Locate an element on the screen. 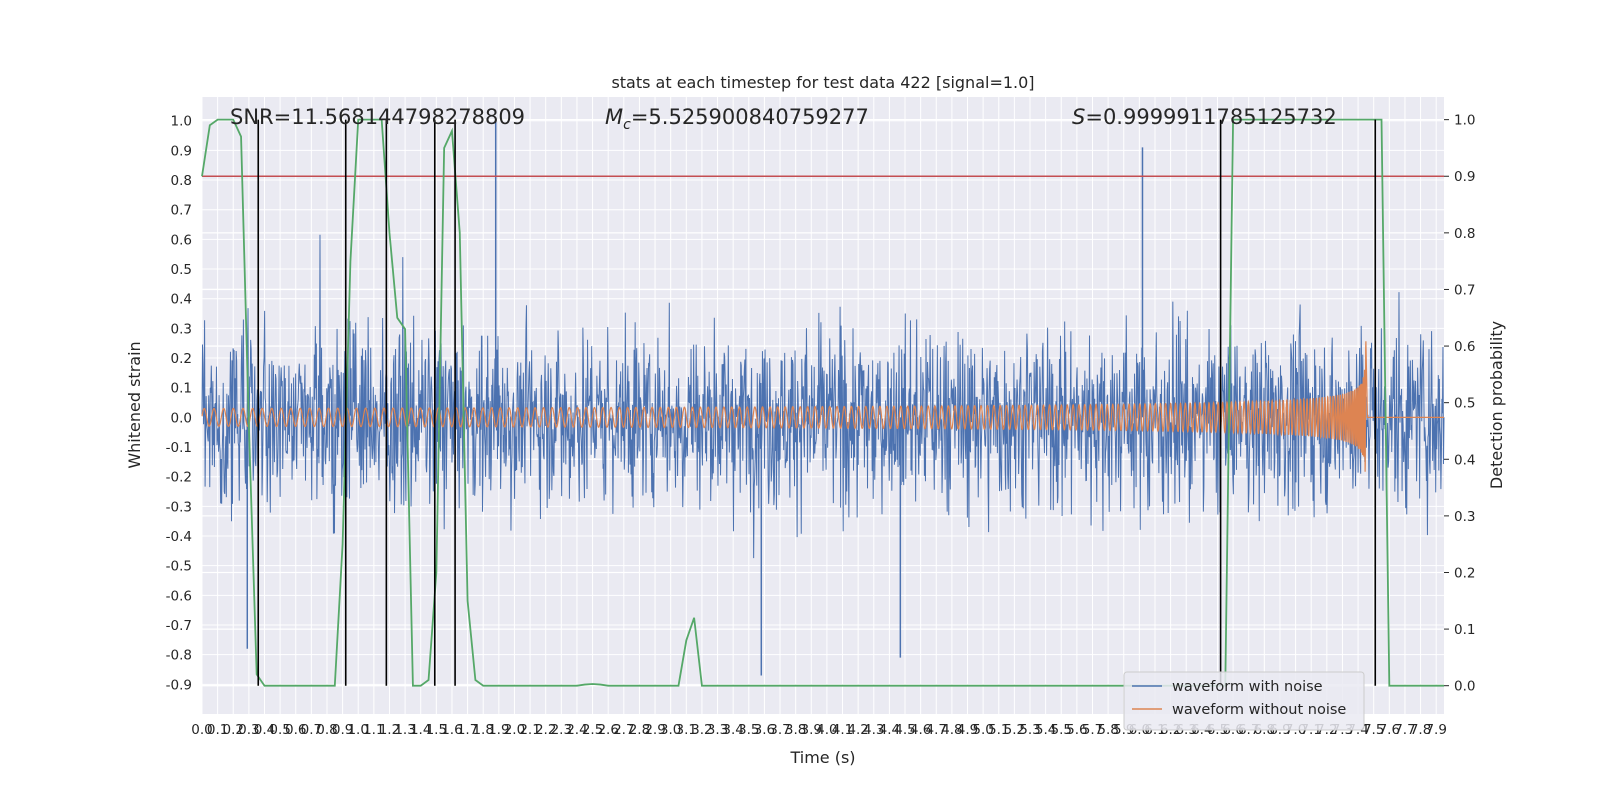 The height and width of the screenshot is (800, 1600). y-tick-label: -0.8 is located at coordinates (179, 656).